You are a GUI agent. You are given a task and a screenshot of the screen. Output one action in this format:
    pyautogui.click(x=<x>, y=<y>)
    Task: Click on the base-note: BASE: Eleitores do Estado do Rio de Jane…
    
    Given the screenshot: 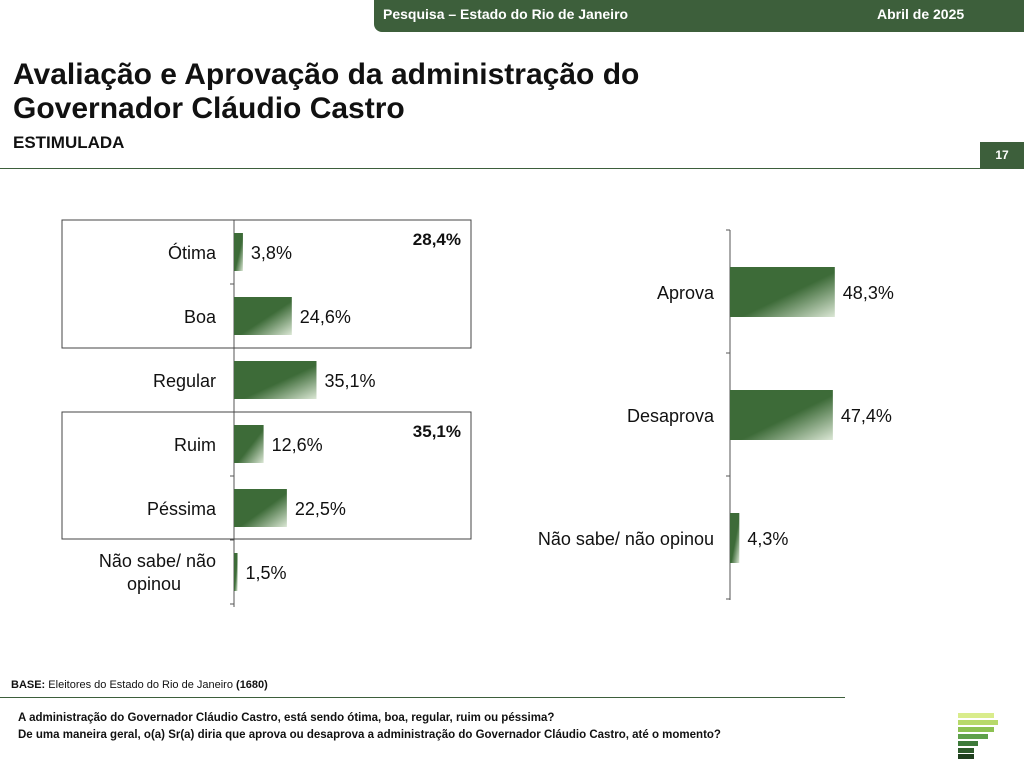 What is the action you would take?
    pyautogui.click(x=139, y=685)
    